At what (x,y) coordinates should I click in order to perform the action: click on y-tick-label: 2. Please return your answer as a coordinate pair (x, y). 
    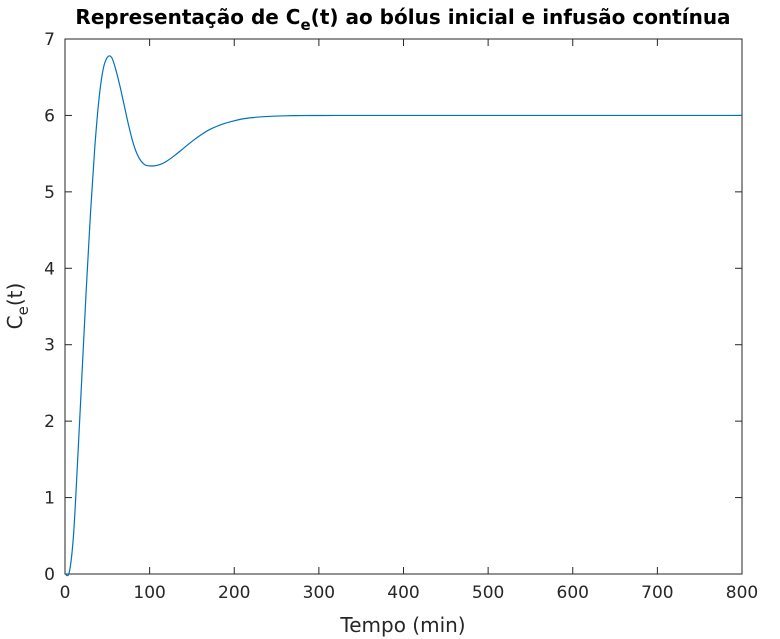
    Looking at the image, I should click on (49, 422).